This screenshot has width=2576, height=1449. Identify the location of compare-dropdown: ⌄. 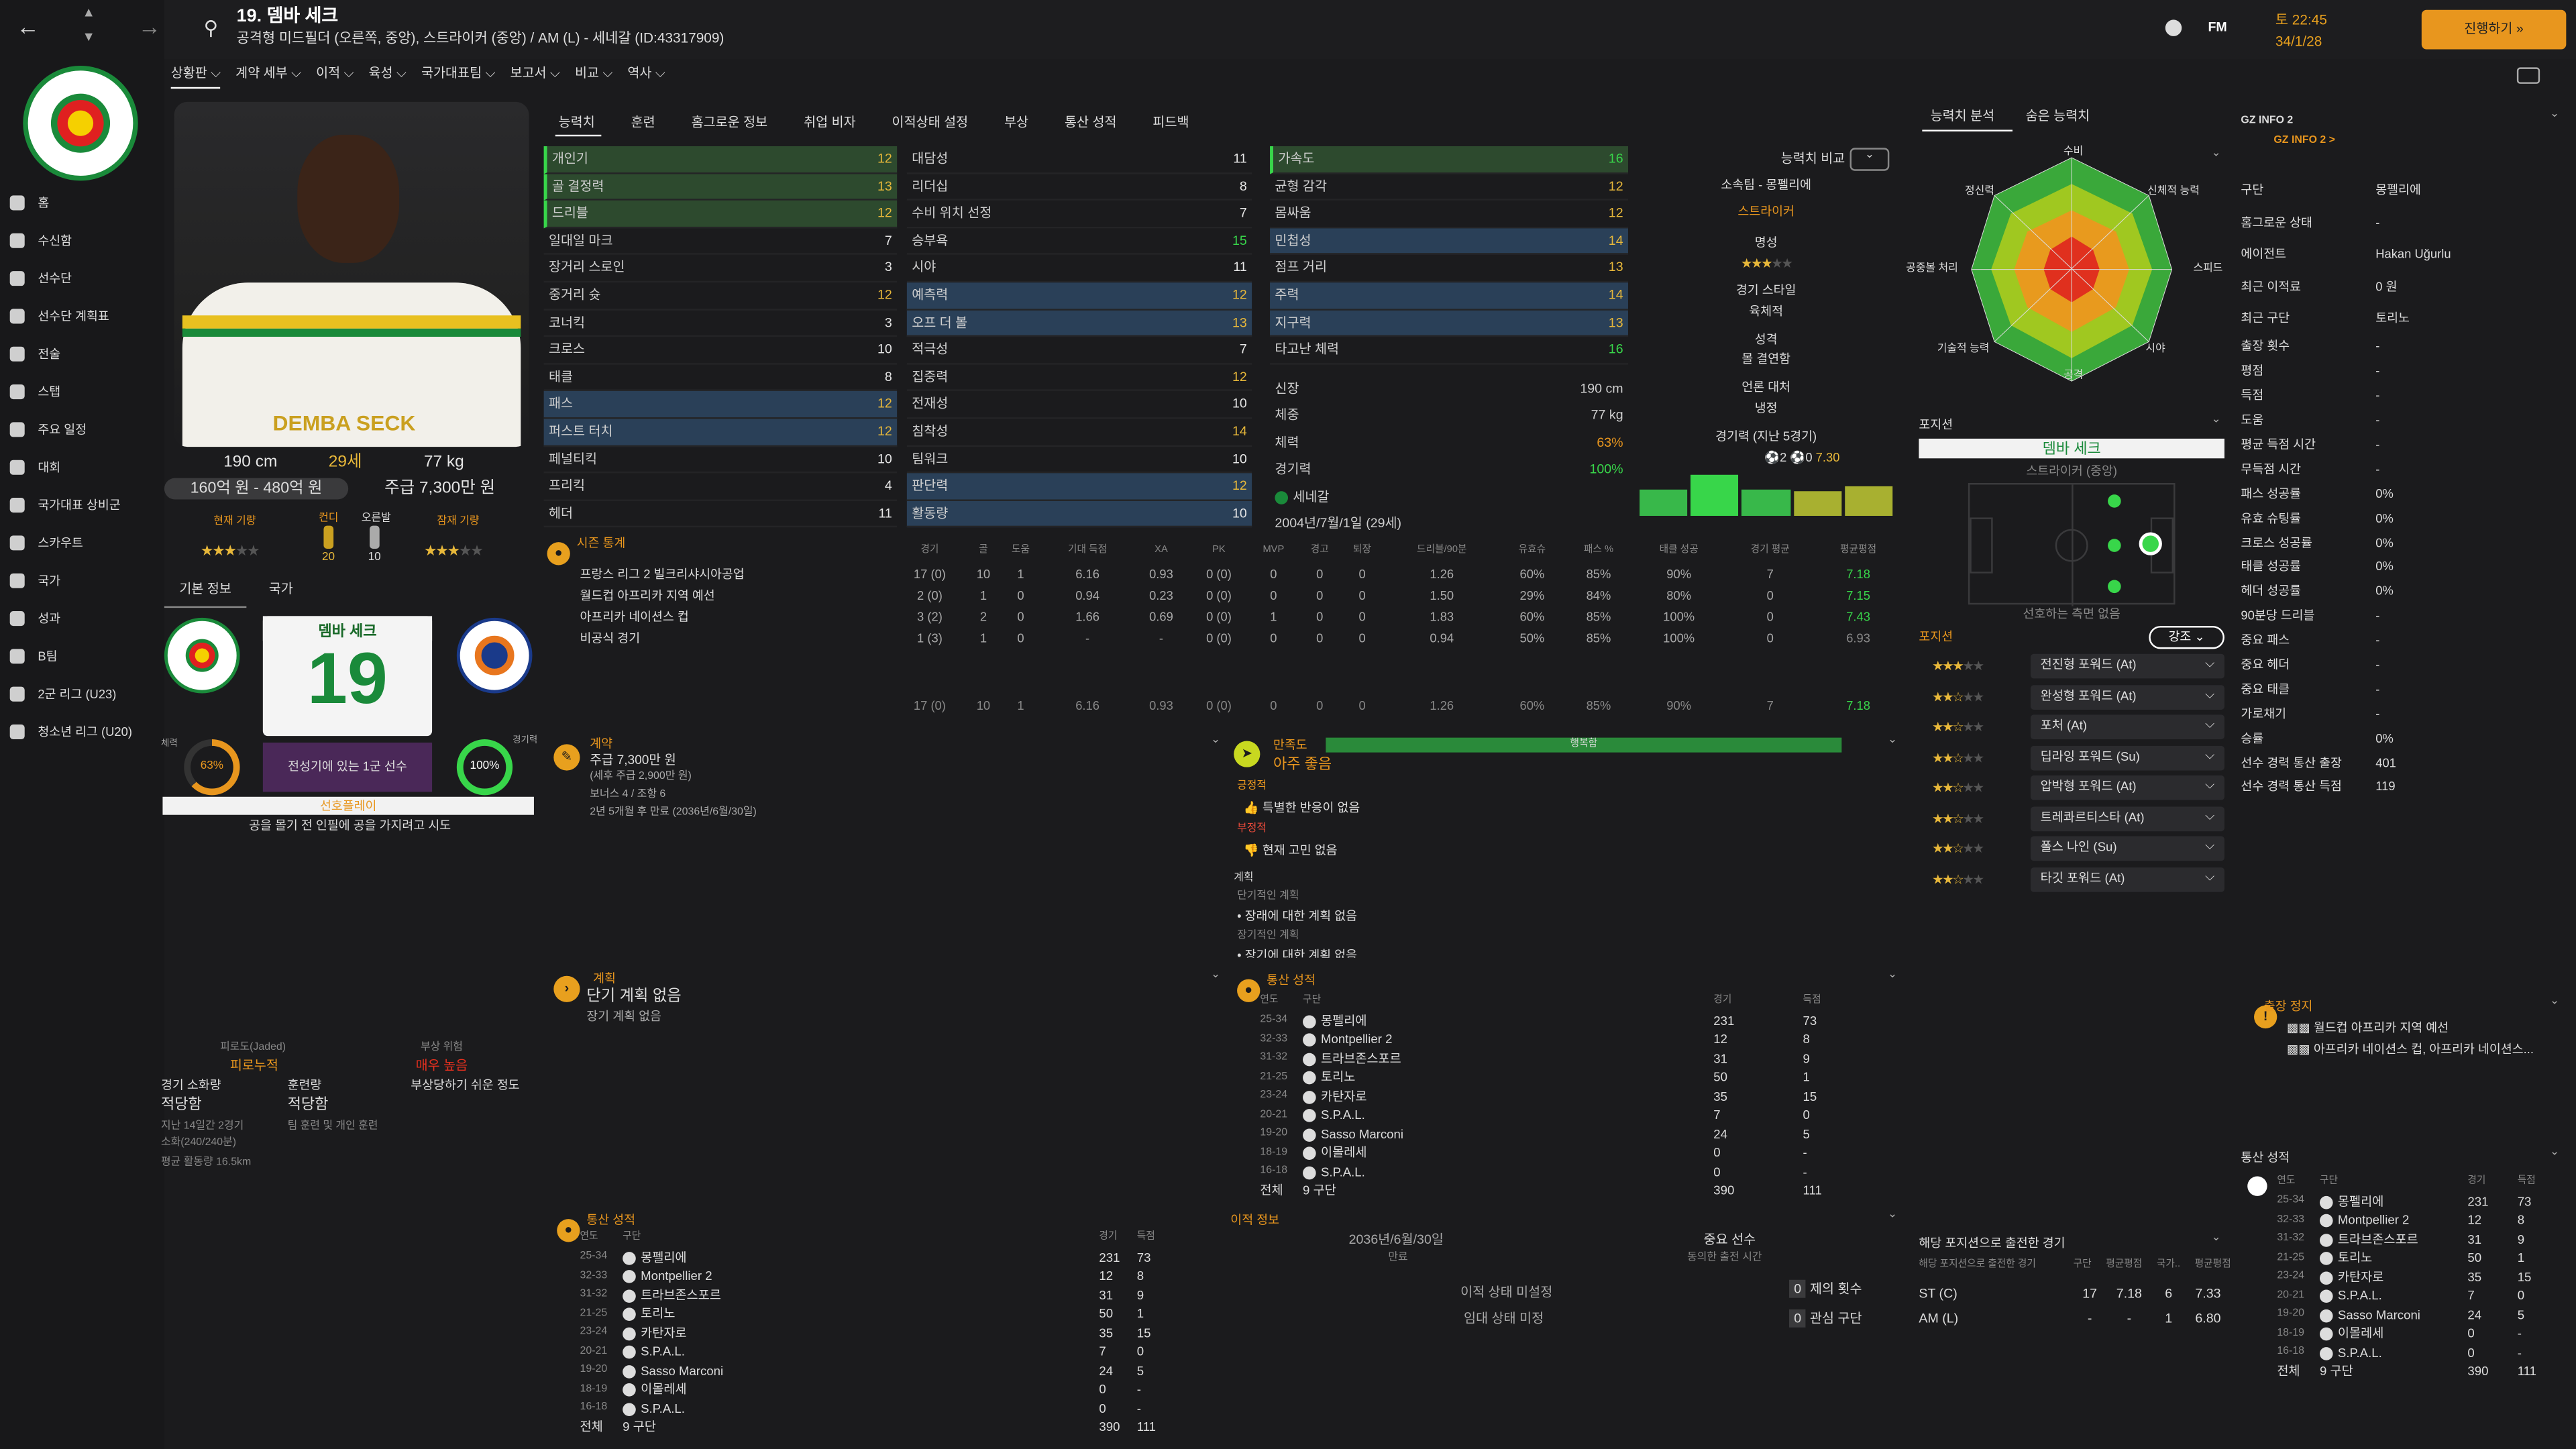
(1869, 159).